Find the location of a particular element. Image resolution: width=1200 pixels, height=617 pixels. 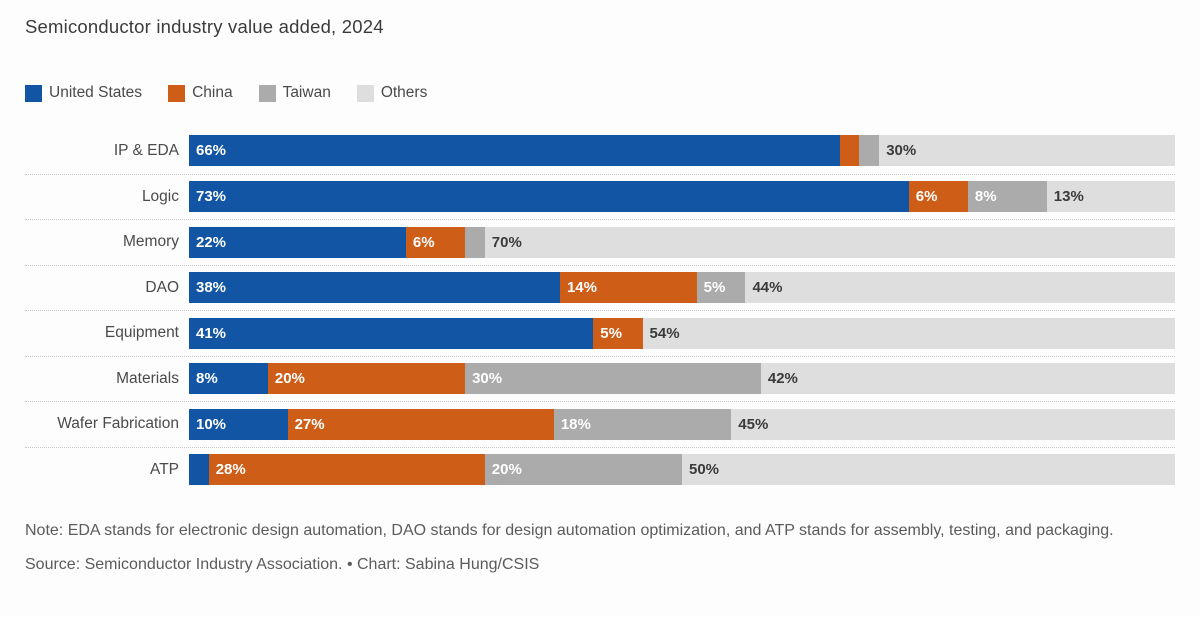

legend-item-others: Others is located at coordinates (392, 93).